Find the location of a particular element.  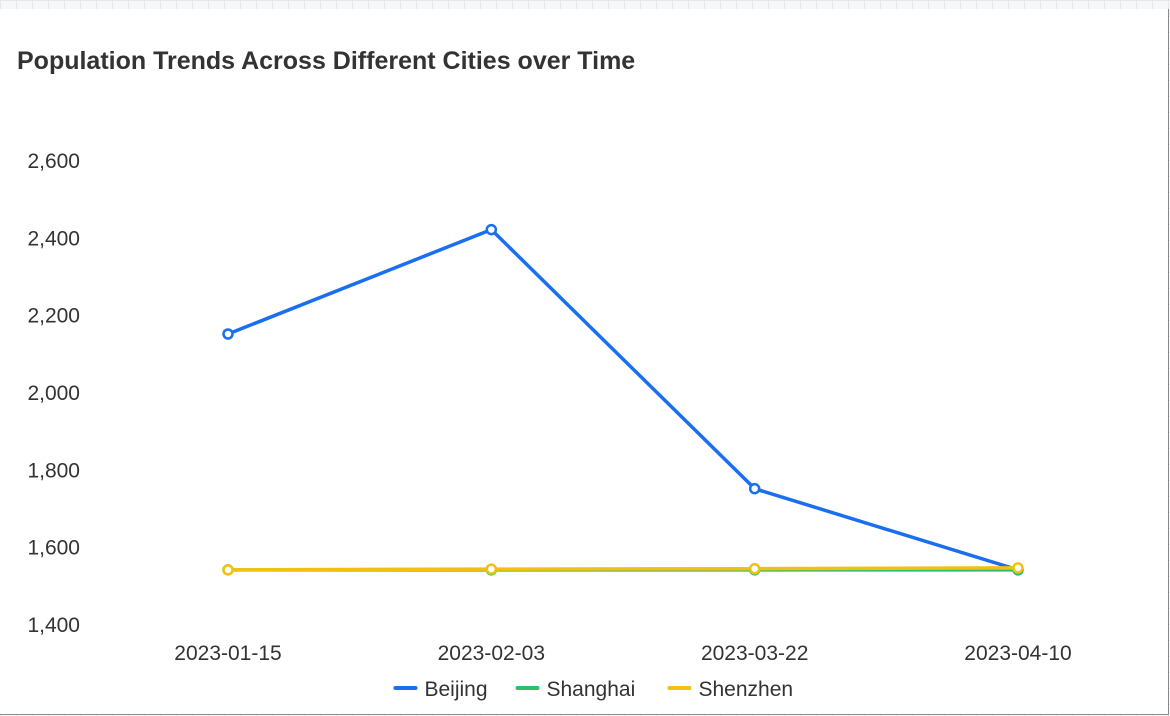

legend-item-shanghai: Shanghai is located at coordinates (575, 689).